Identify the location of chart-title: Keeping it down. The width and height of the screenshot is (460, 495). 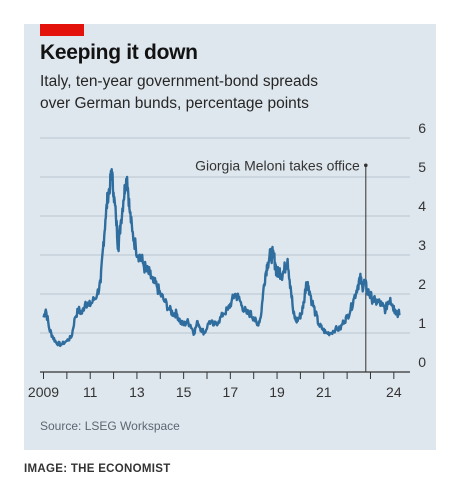
(119, 52).